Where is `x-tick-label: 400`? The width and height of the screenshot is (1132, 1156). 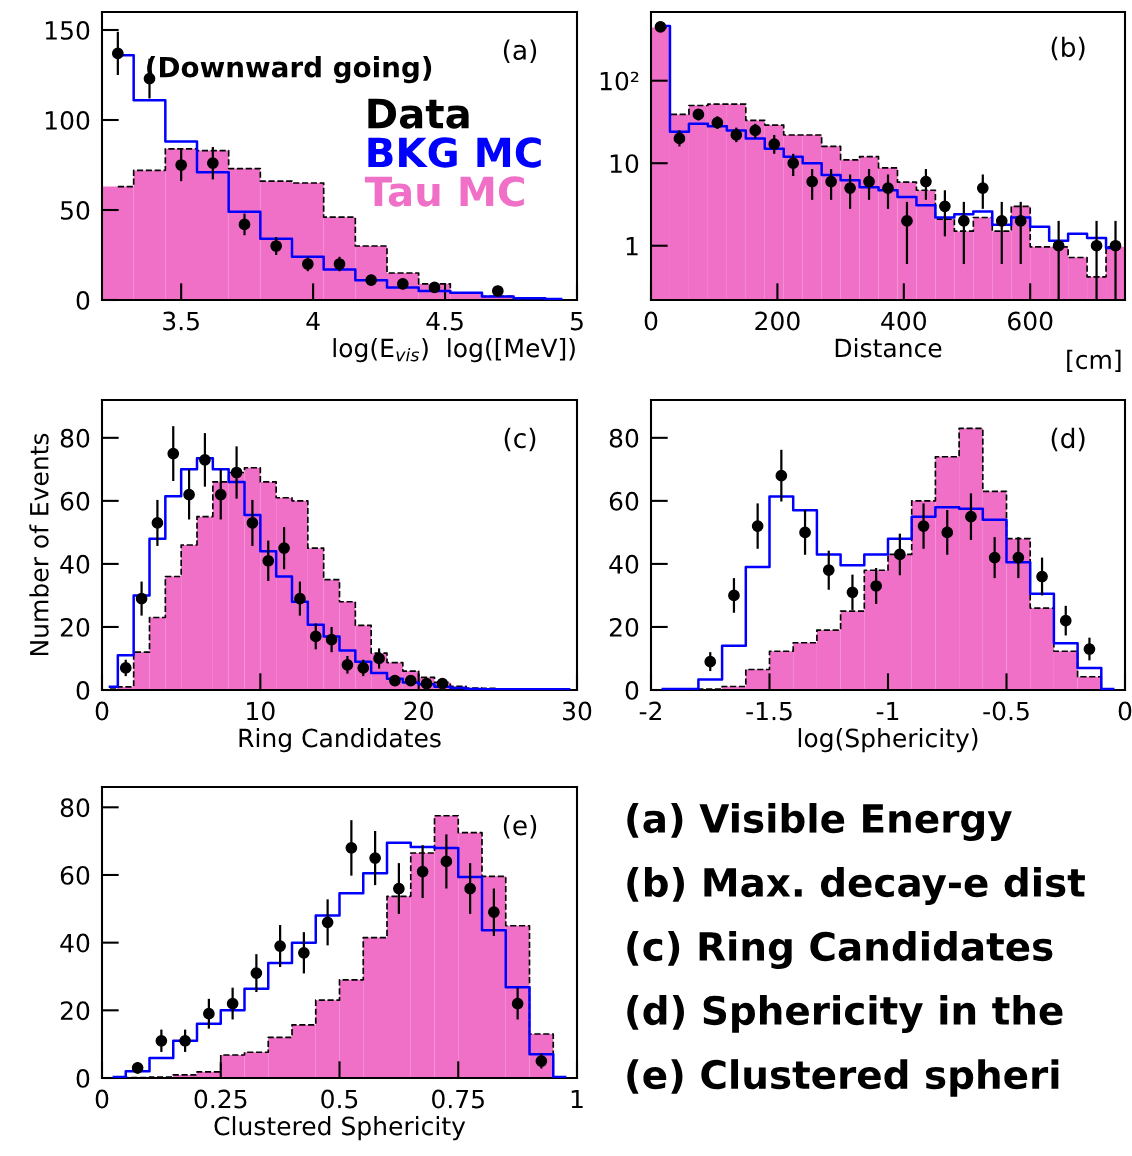 x-tick-label: 400 is located at coordinates (903, 321).